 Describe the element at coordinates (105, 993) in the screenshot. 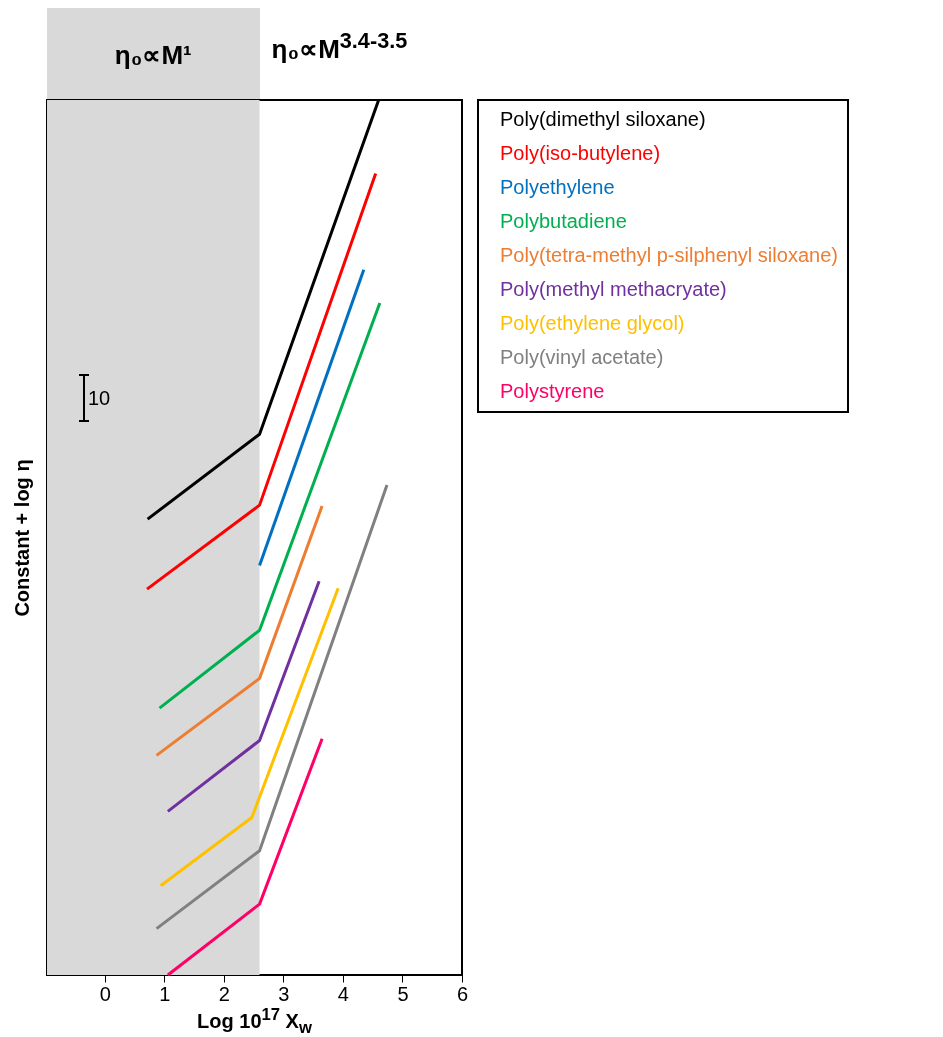

I see `x-tick-label: 0` at that location.